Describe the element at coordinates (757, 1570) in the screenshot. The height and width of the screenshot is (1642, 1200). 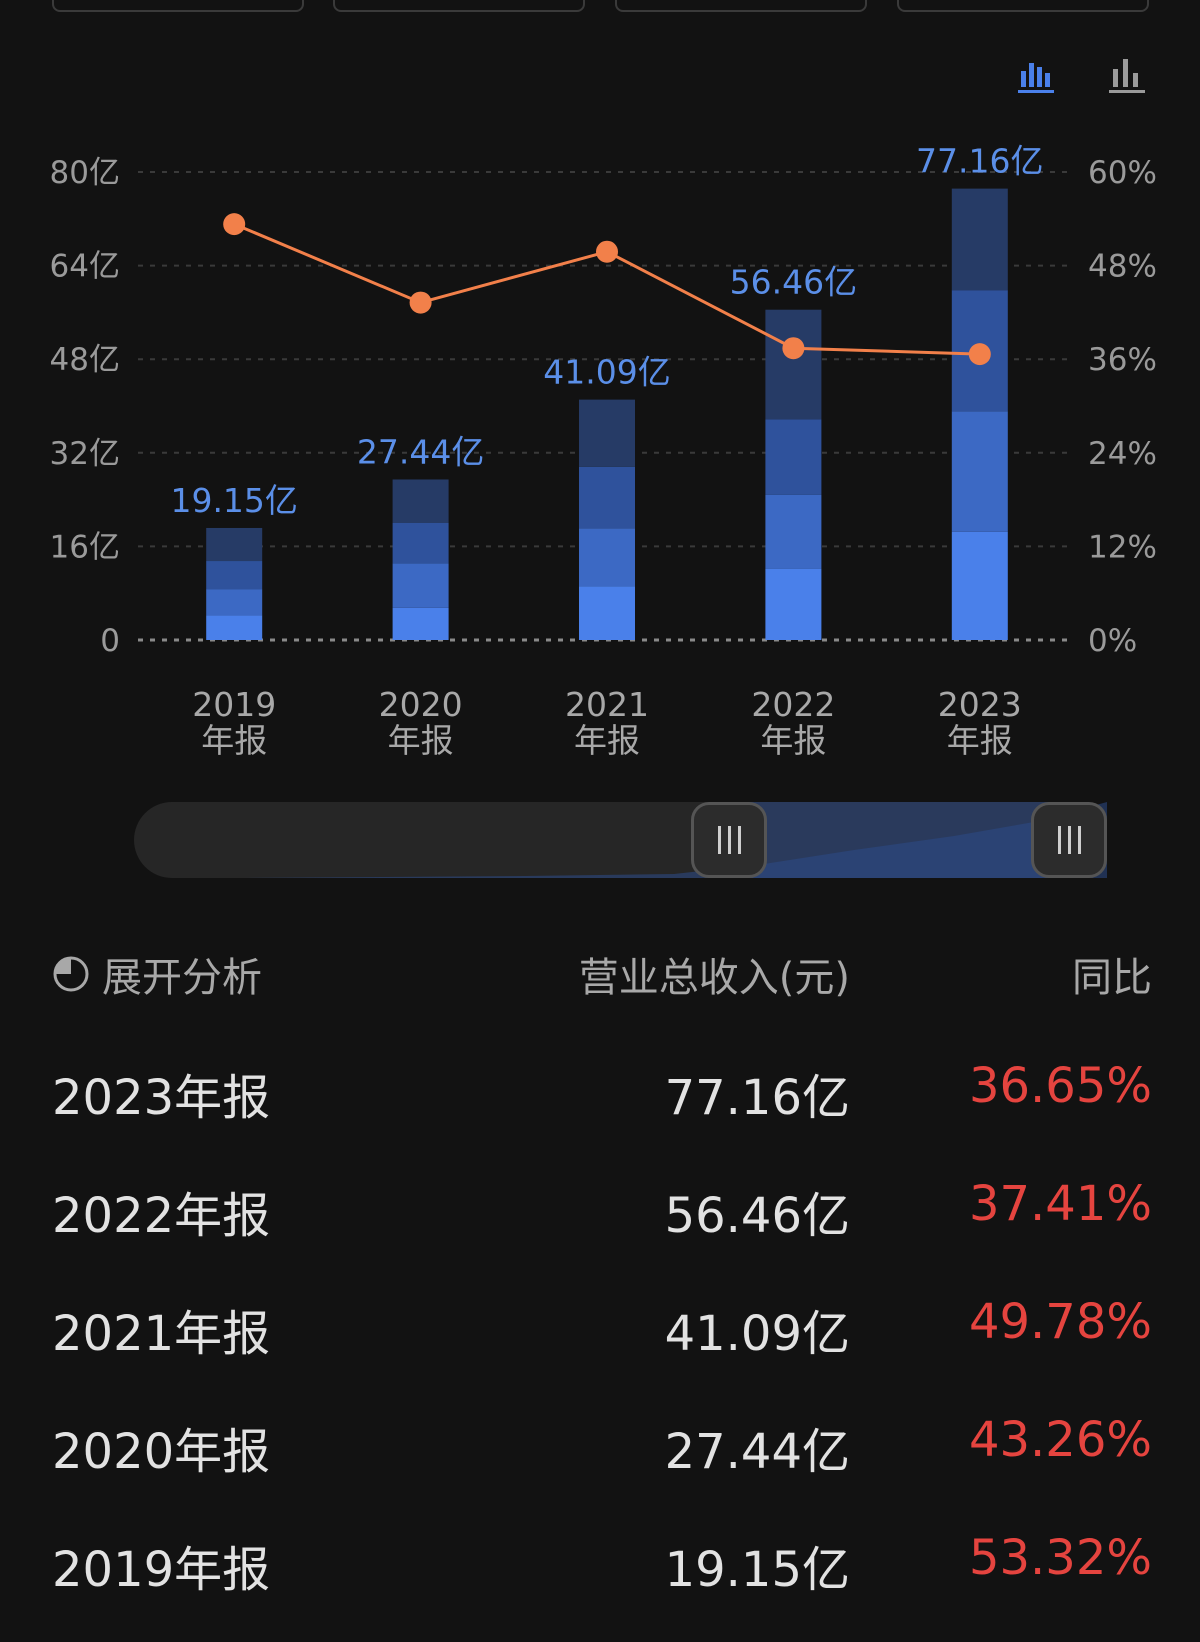
I see `row-revenue: 19.15亿` at that location.